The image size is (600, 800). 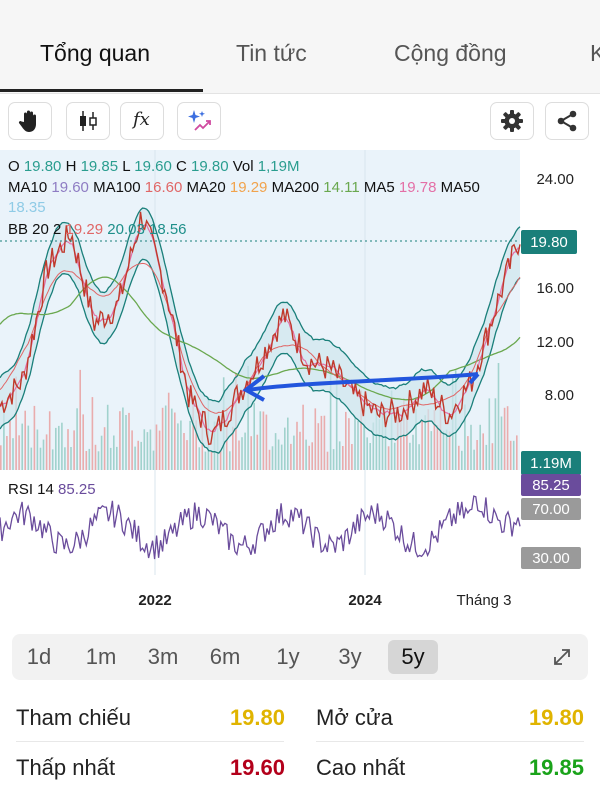 I want to click on hand-tool-button, so click(x=30, y=121).